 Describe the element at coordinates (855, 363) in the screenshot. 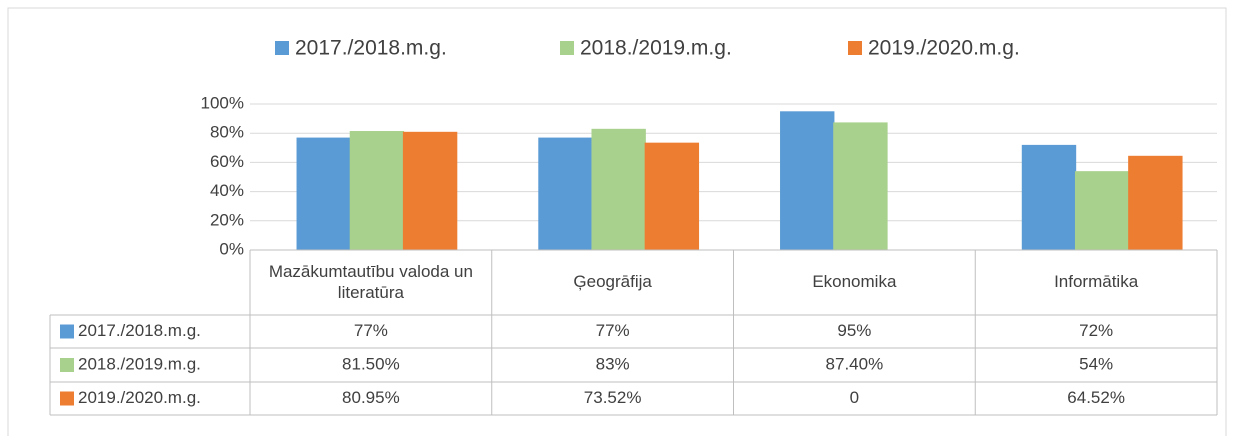

I see `value-label: 87.40%` at that location.